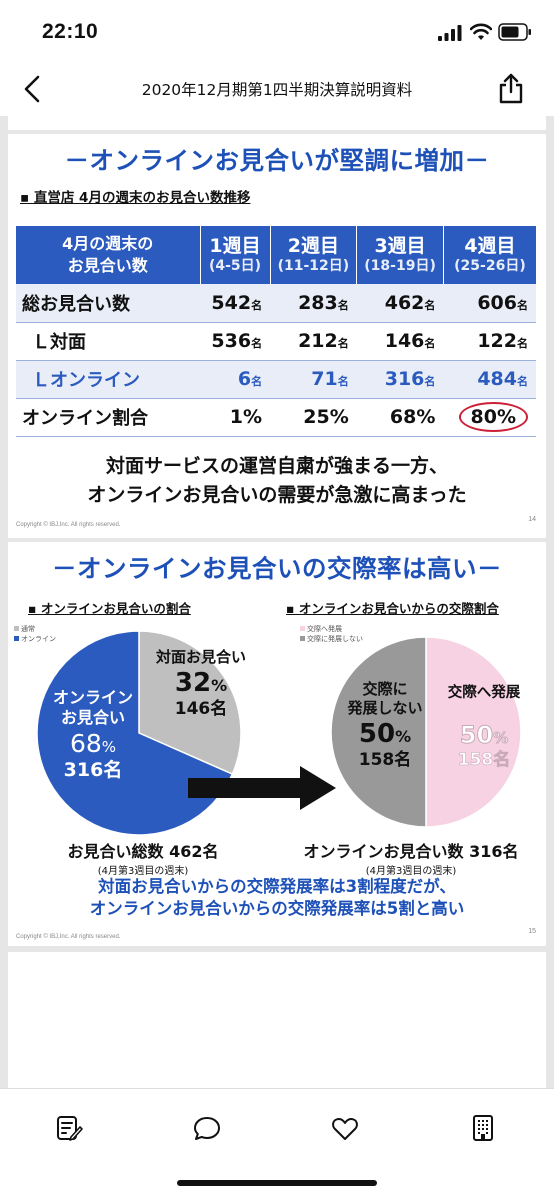 This screenshot has width=554, height=1200. I want to click on slice-name: 対面お見合い, so click(200, 657).